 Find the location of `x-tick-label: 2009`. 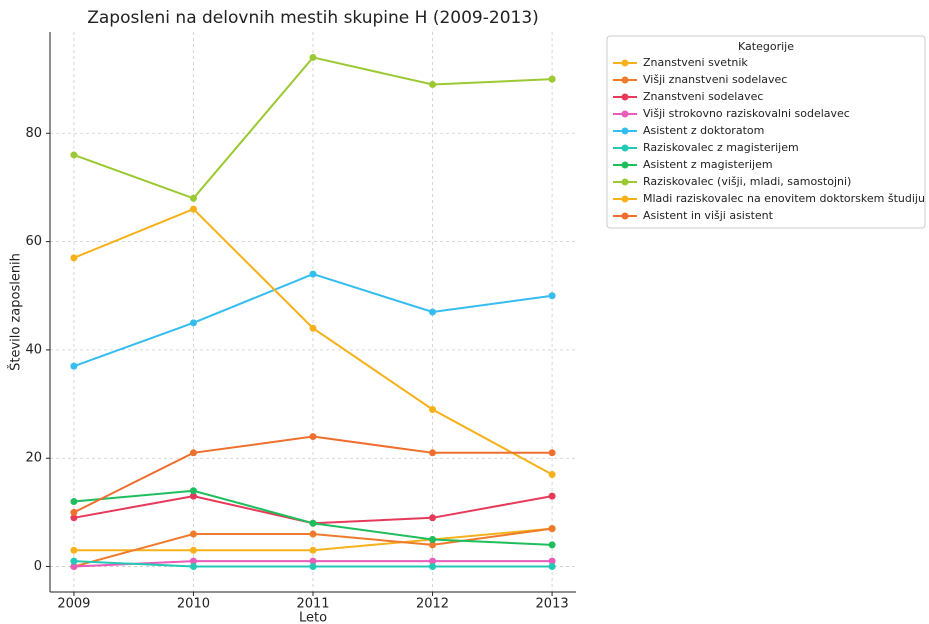

x-tick-label: 2009 is located at coordinates (73, 604).